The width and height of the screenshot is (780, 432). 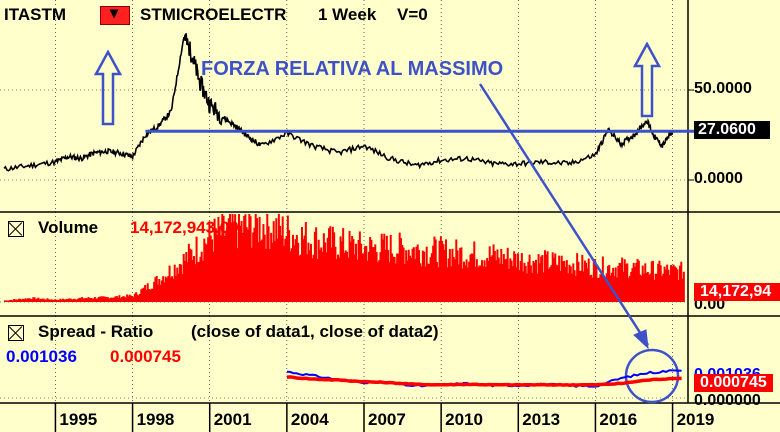 What do you see at coordinates (737, 292) in the screenshot?
I see `volume-last-value: 14,172,94` at bounding box center [737, 292].